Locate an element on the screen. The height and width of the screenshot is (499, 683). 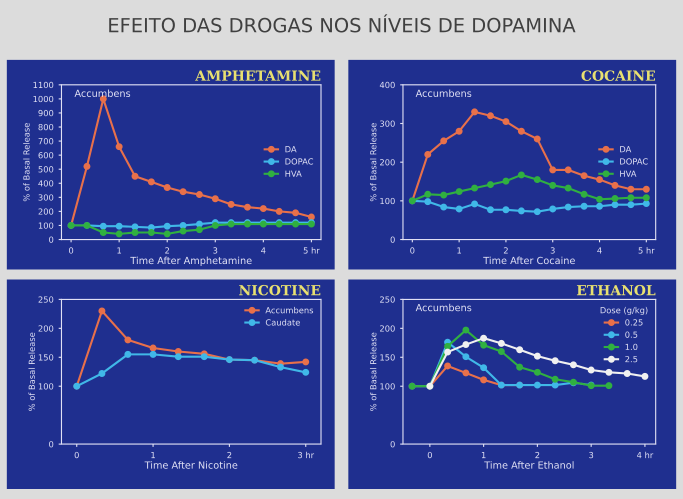
chart-title: COCAINE is located at coordinates (618, 75).